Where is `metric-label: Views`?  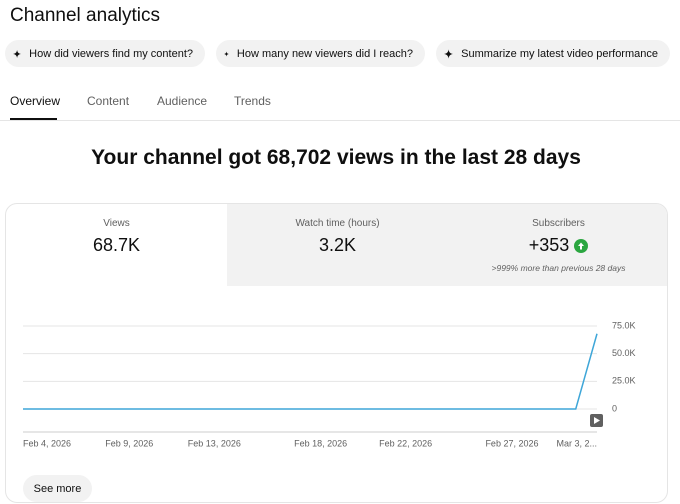
metric-label: Views is located at coordinates (116, 223).